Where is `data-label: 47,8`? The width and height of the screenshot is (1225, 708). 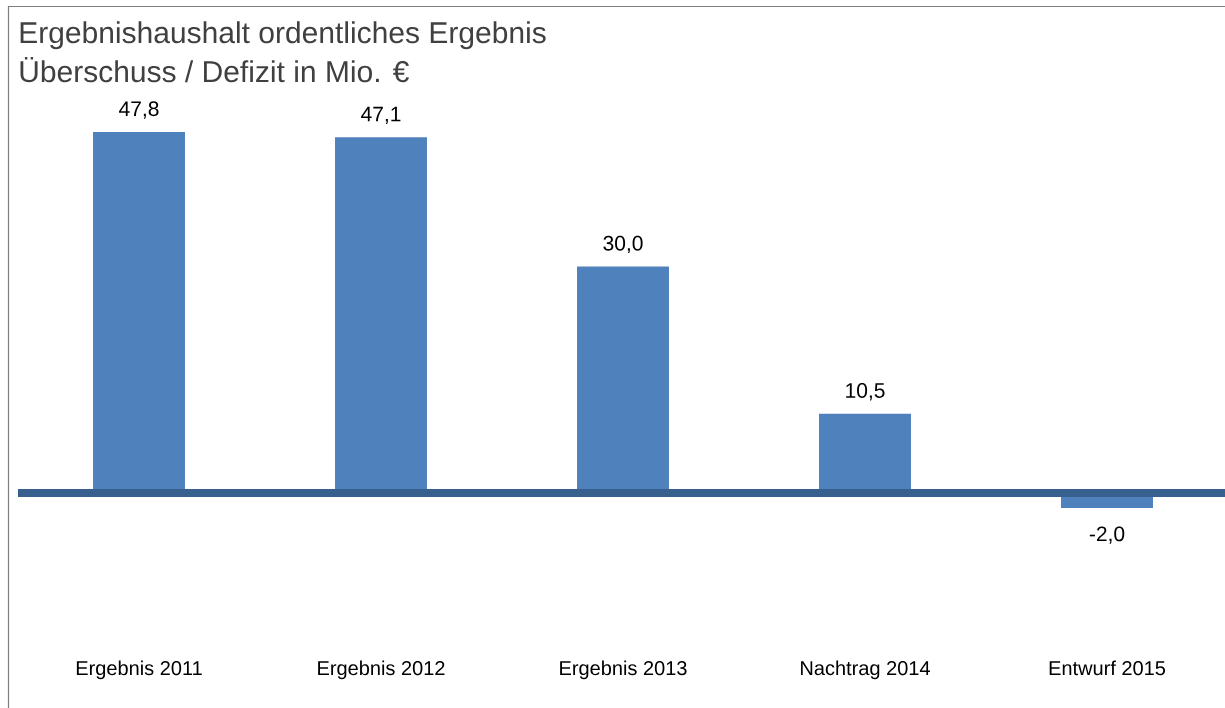
data-label: 47,8 is located at coordinates (139, 110).